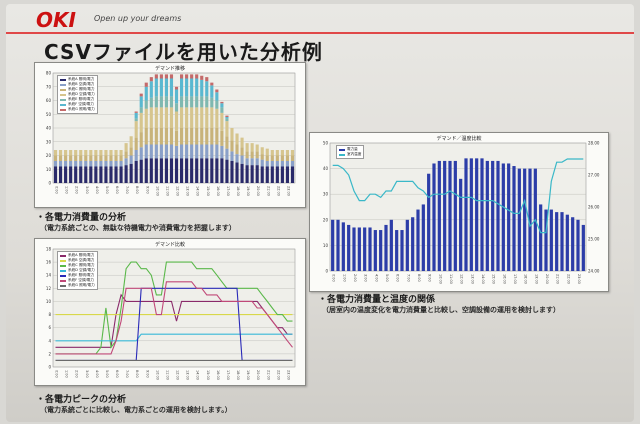 The height and width of the screenshot is (424, 640). I want to click on header: OKI Open up your dreams, so click(320, 18).